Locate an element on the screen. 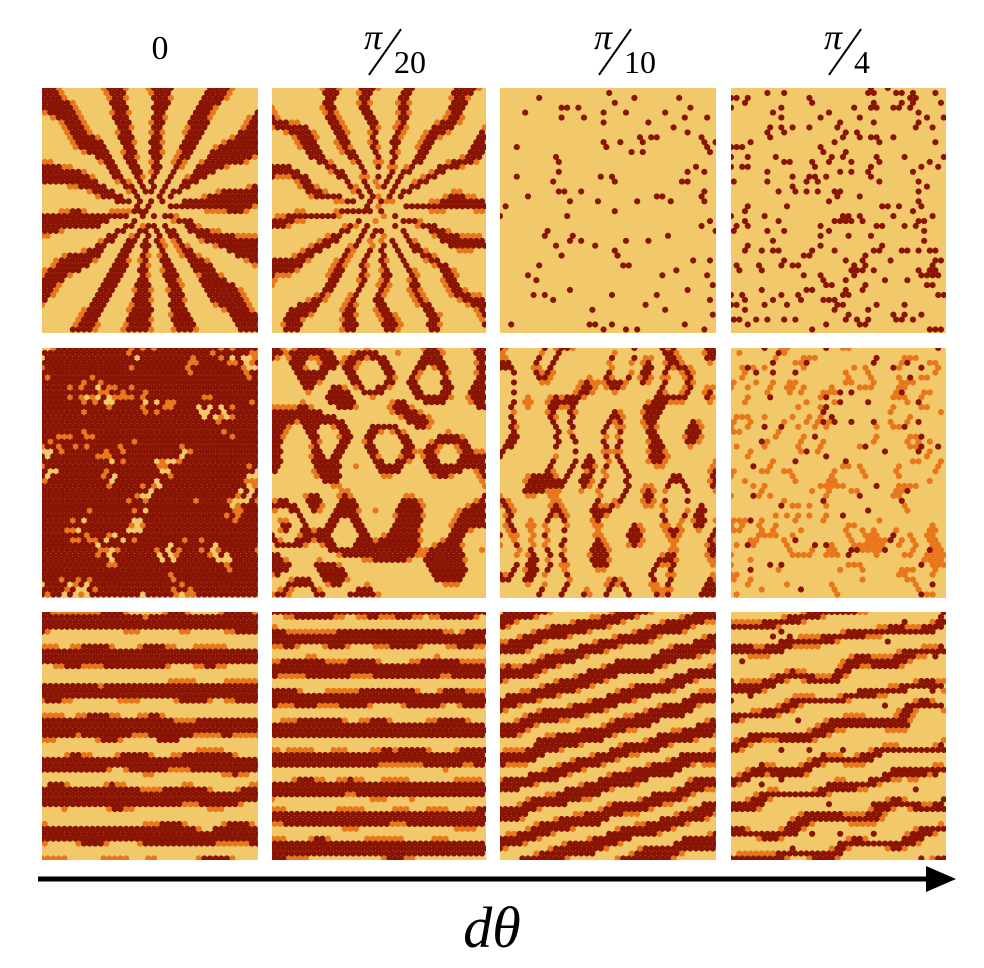 This screenshot has height=968, width=984. axis-arrow is located at coordinates (497, 879).